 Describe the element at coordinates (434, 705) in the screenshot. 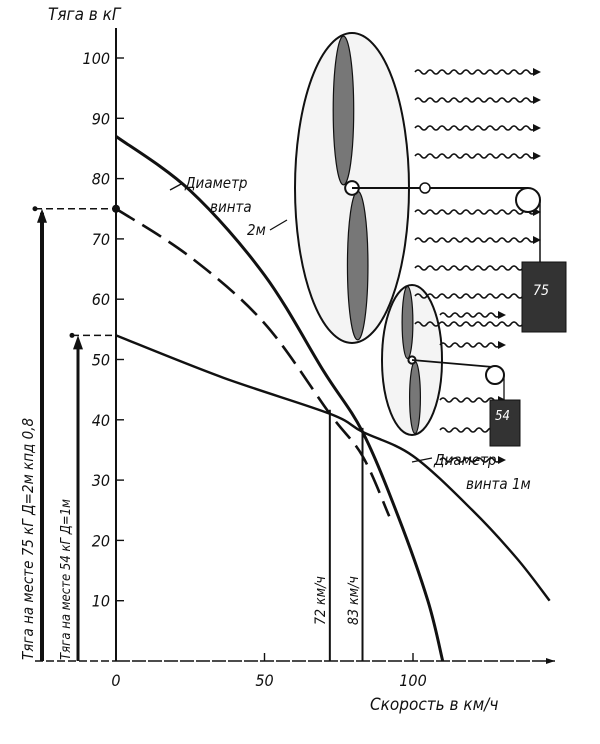

I see `x-axis-label: Скорость в км/ч` at that location.